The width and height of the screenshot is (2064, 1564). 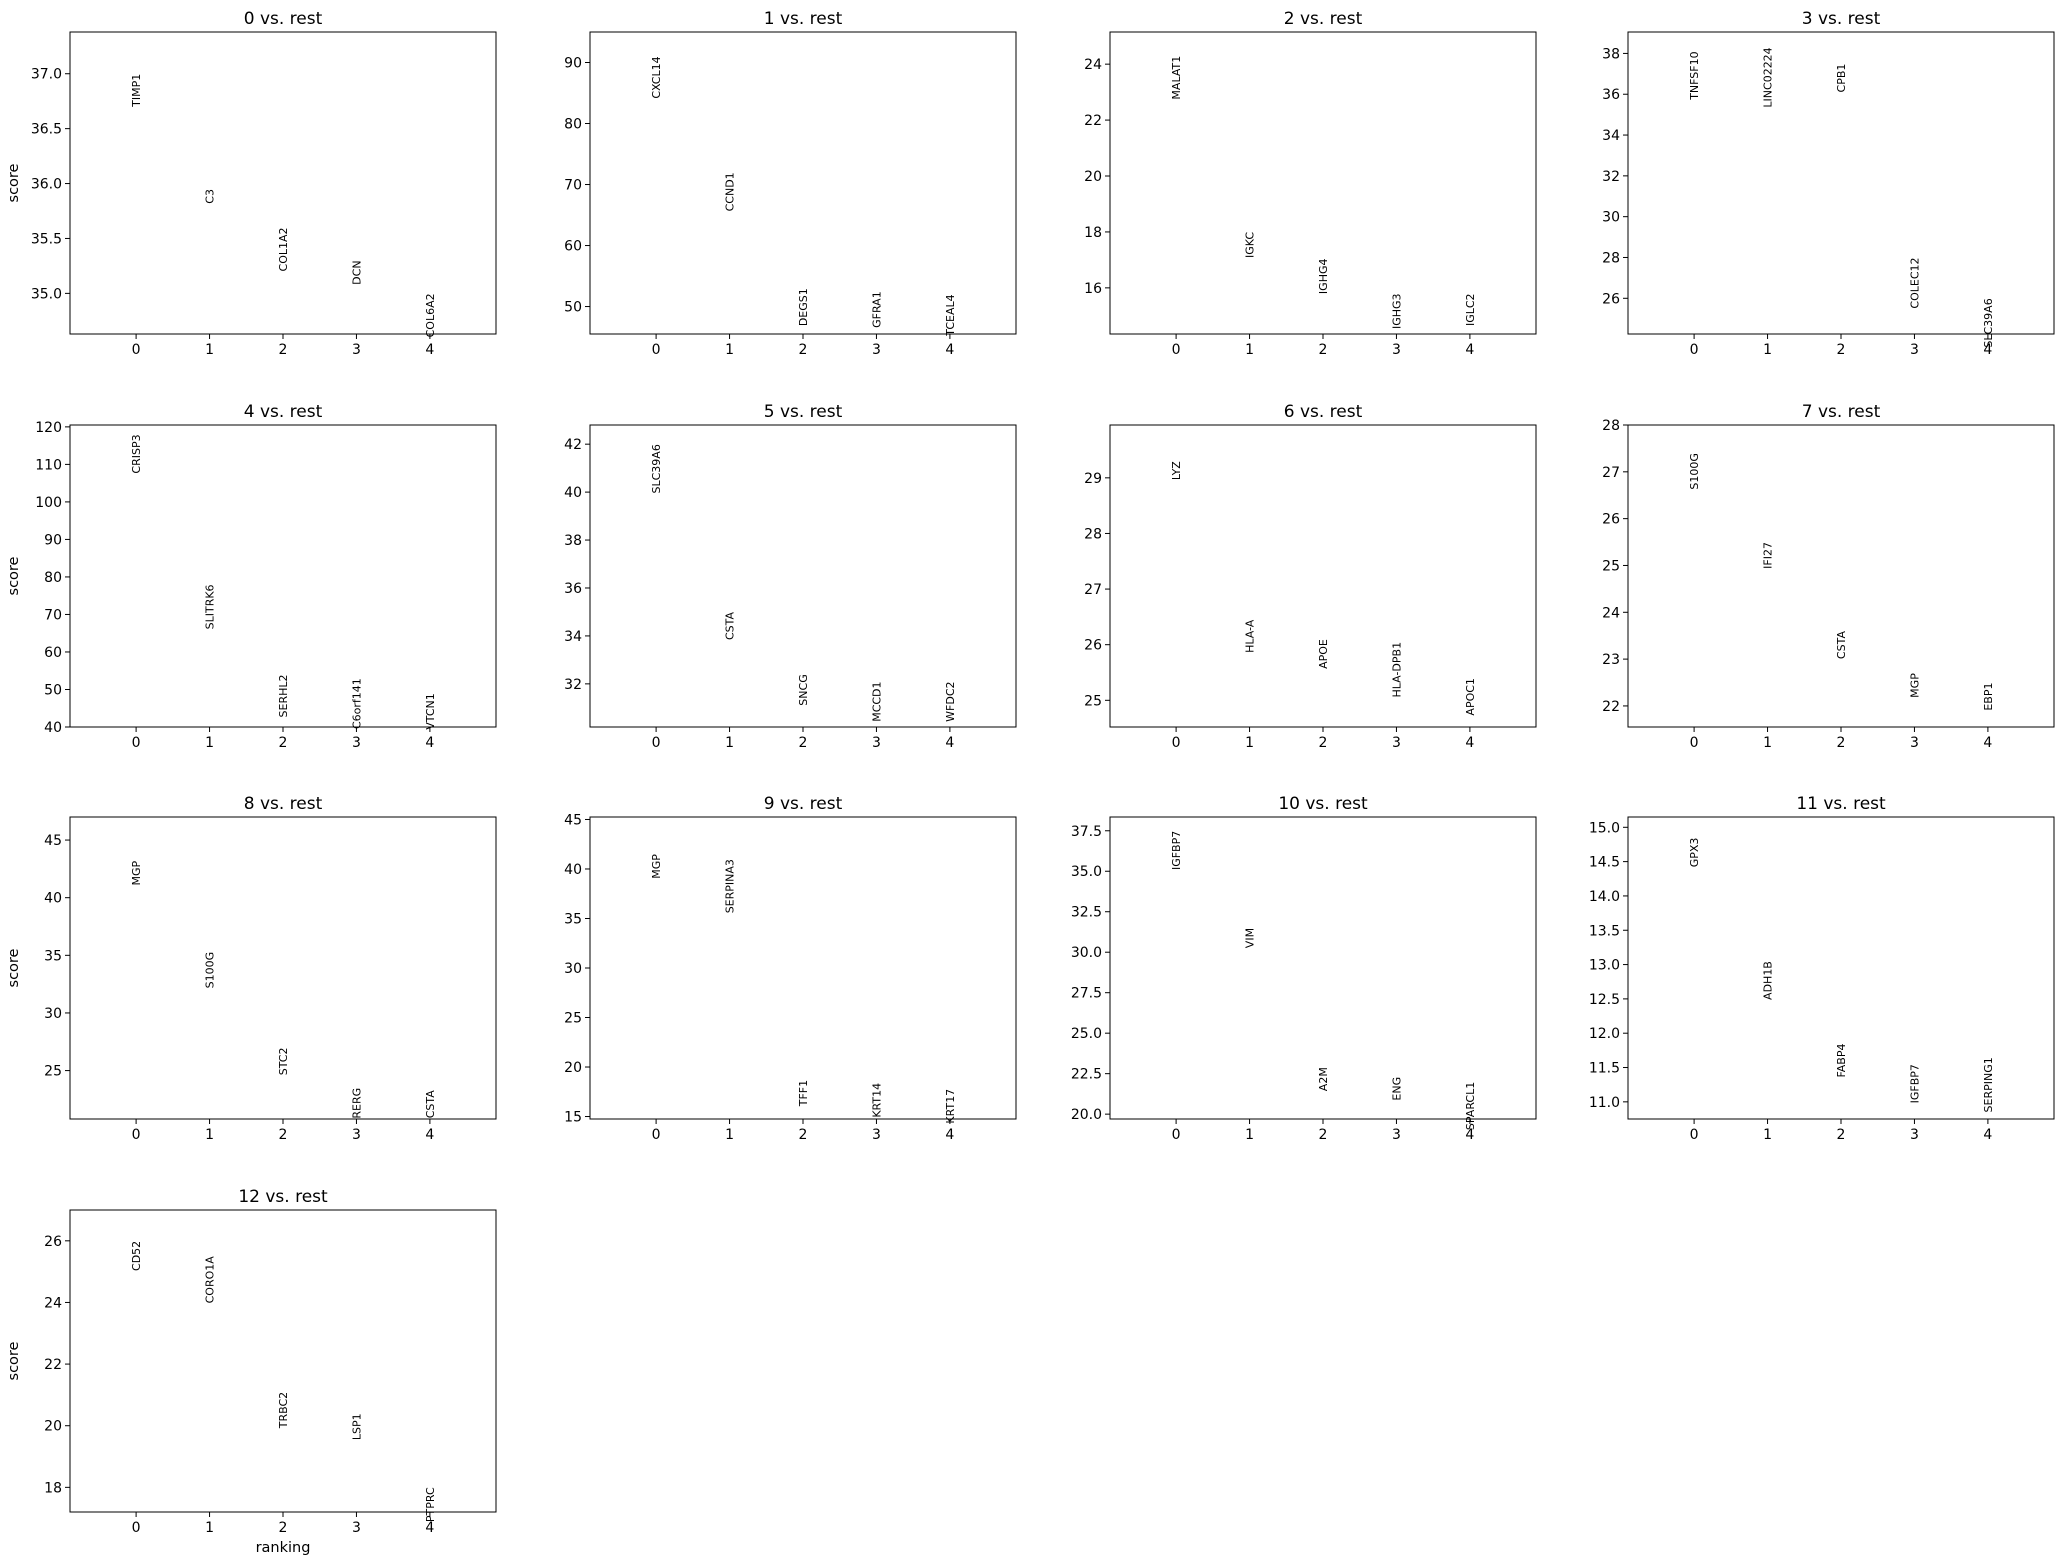 What do you see at coordinates (1093, 646) in the screenshot?
I see `y-tick-label: 26` at bounding box center [1093, 646].